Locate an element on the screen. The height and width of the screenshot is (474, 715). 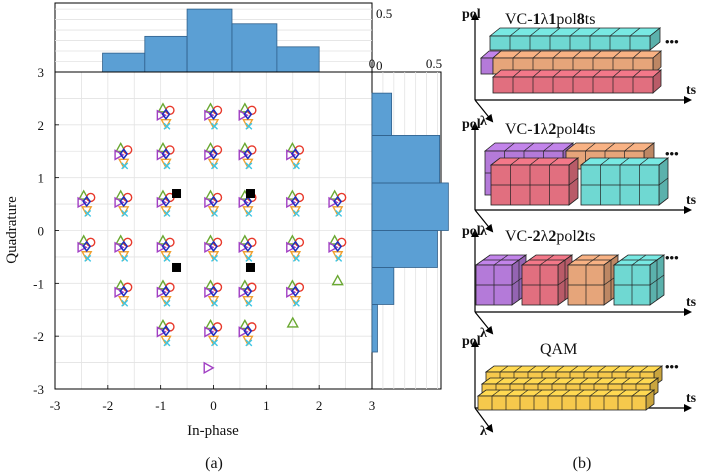
x-tick-label: -2 is located at coordinates (107, 405).